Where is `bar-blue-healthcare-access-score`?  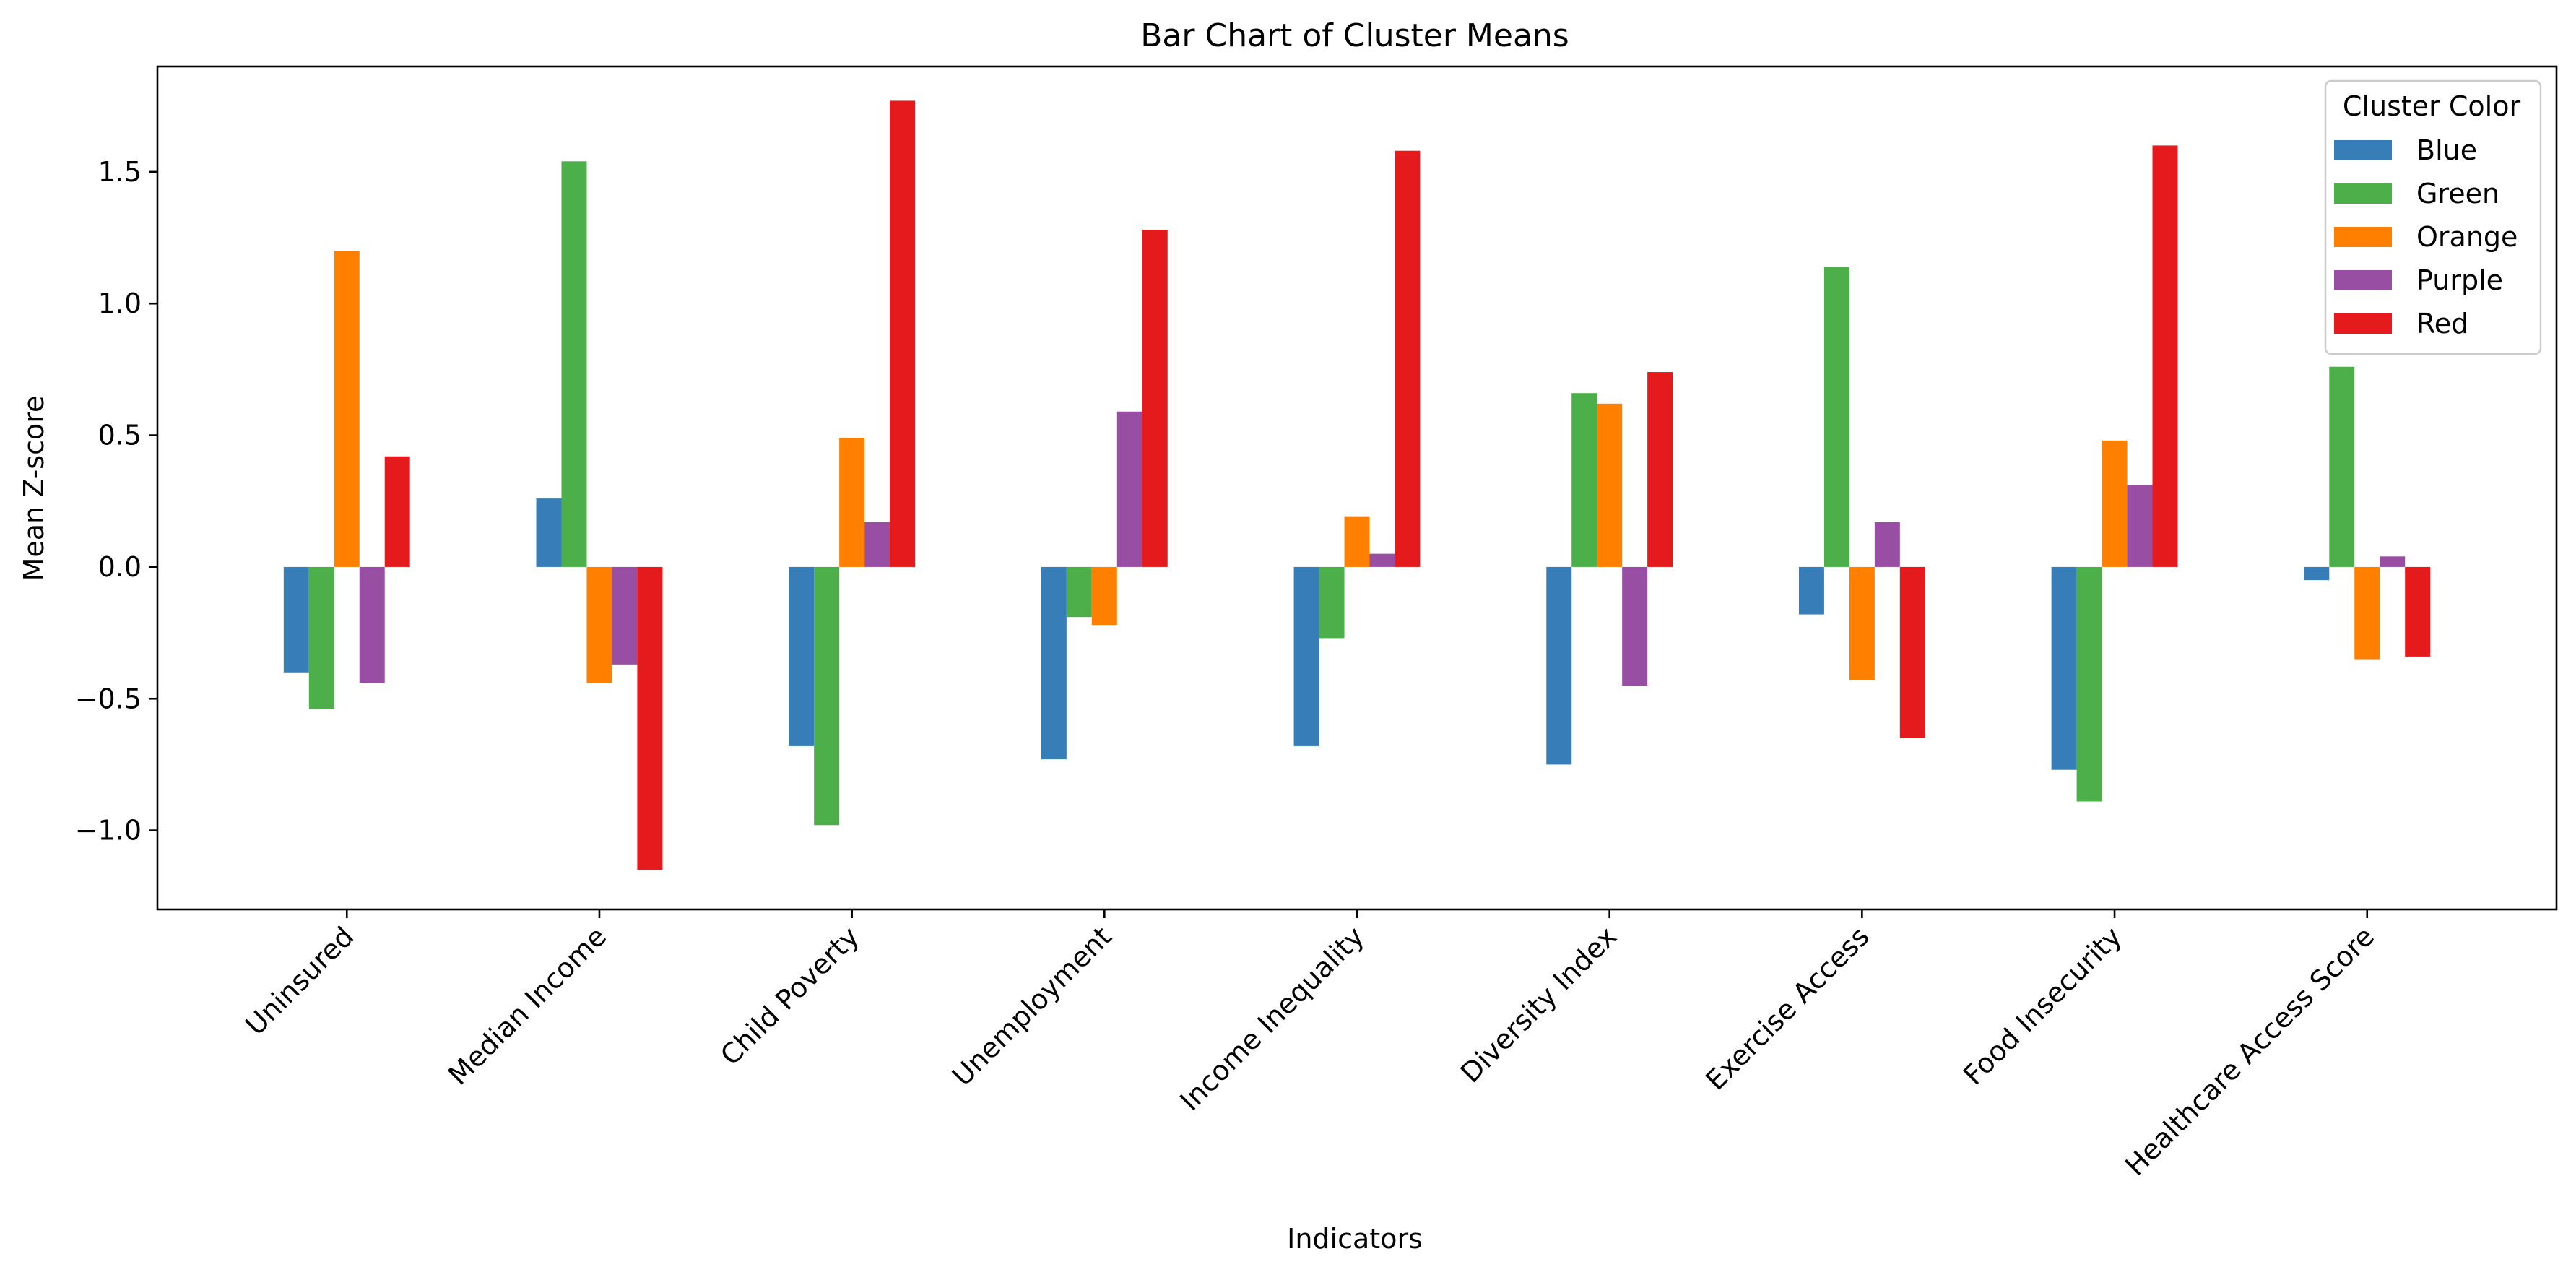 bar-blue-healthcare-access-score is located at coordinates (2317, 573).